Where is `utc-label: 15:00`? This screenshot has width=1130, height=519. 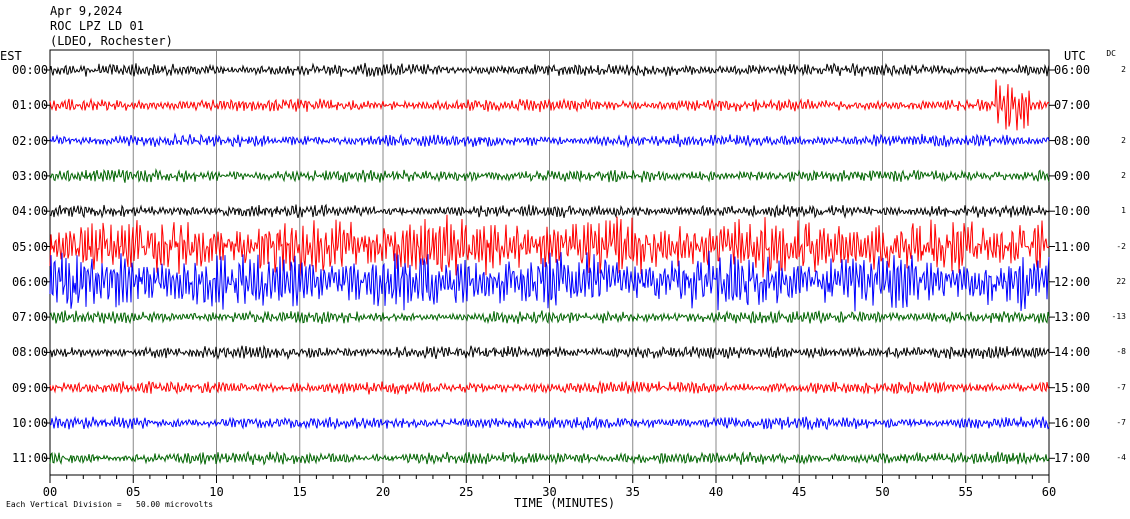
utc-label: 15:00 is located at coordinates (1072, 387).